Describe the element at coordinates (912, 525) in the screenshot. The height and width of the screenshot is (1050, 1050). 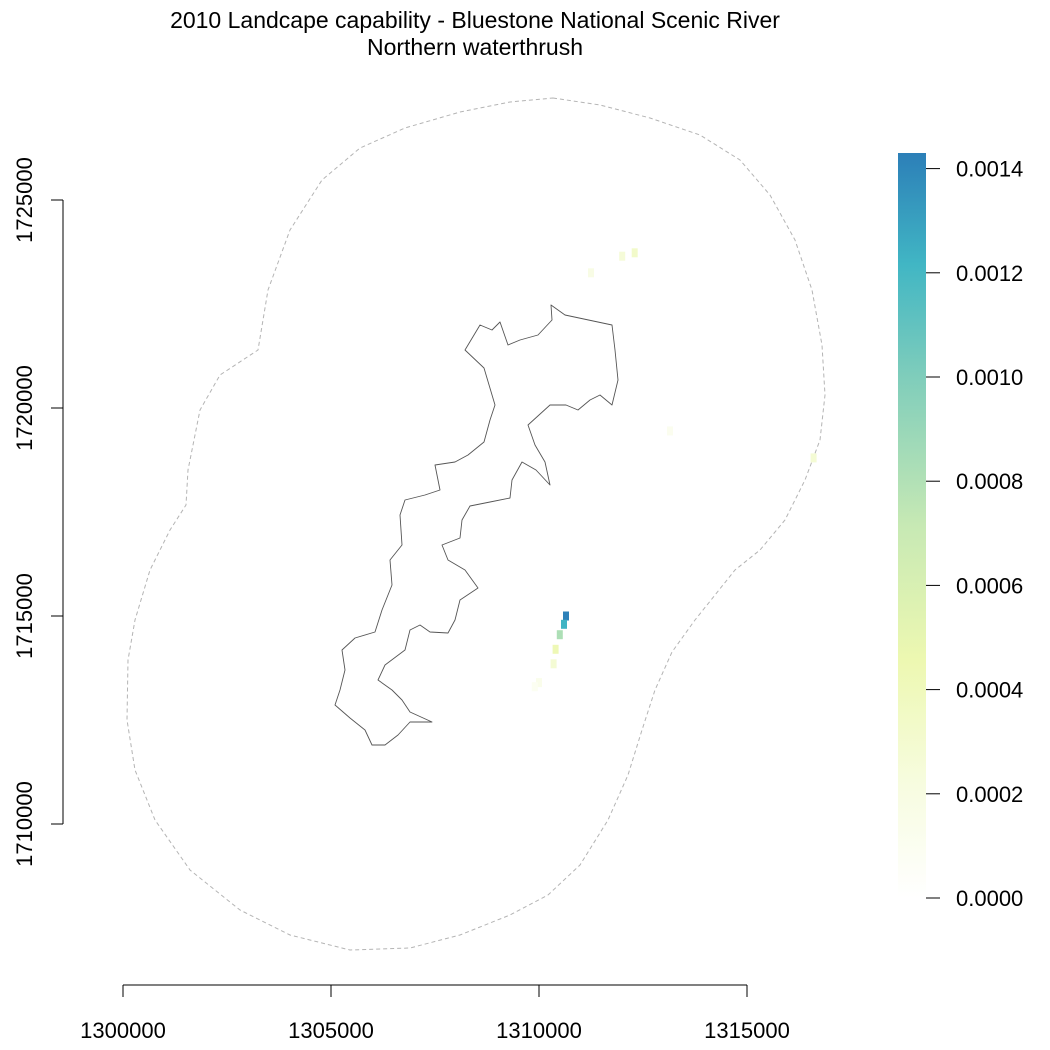
I see `legend-color-bar` at that location.